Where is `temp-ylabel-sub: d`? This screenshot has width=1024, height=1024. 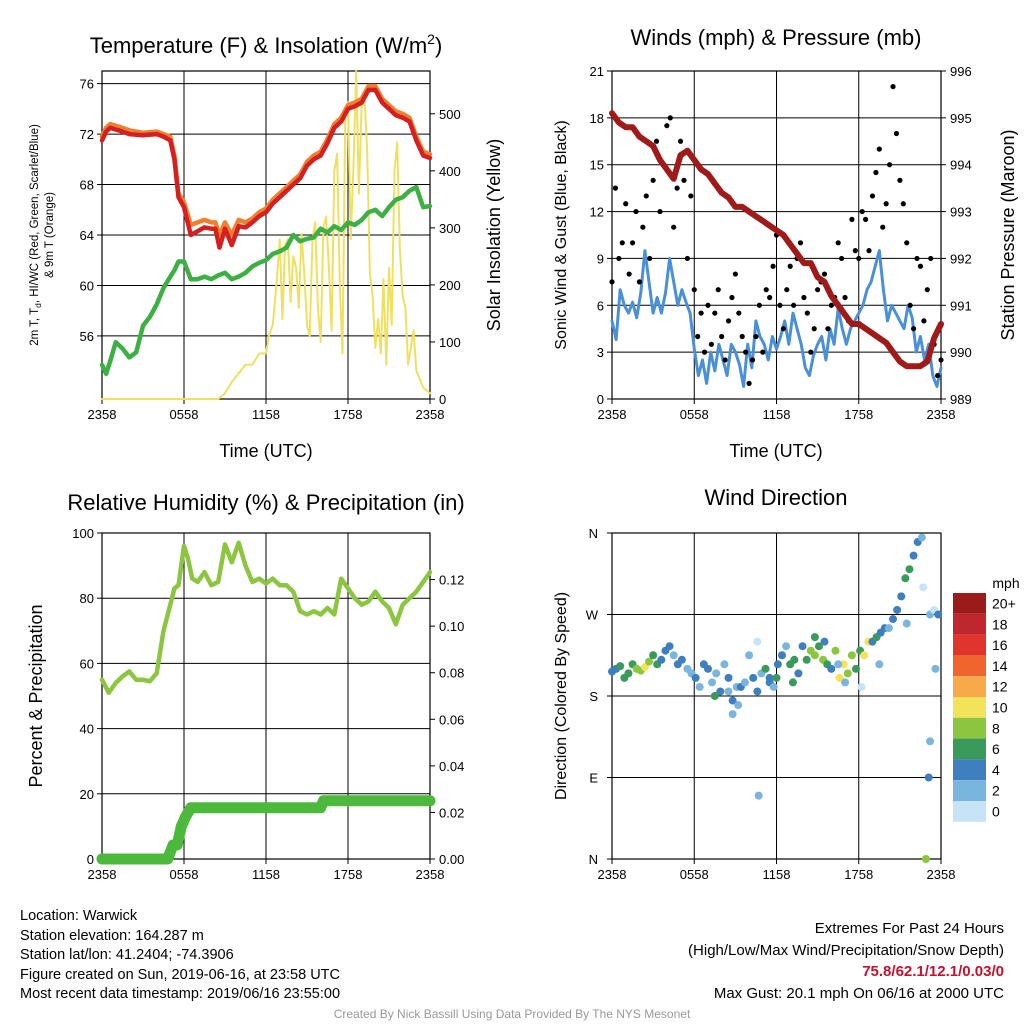
temp-ylabel-sub: d is located at coordinates (38, 305).